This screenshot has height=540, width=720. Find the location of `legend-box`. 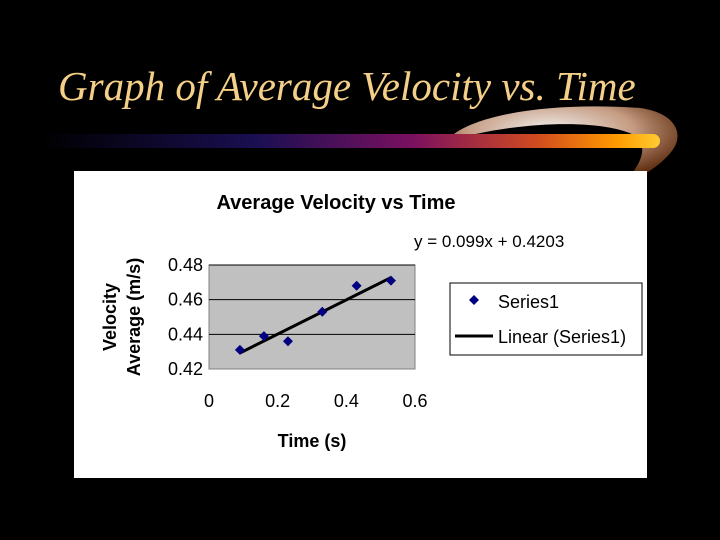

legend-box is located at coordinates (546, 319).